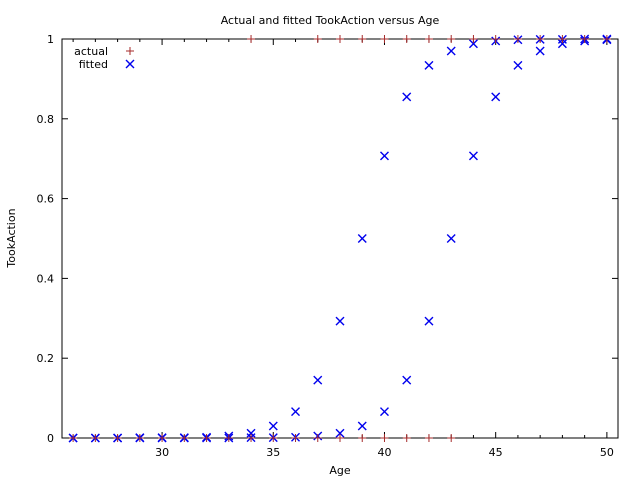  What do you see at coordinates (93, 64) in the screenshot?
I see `legend-label-fitted: fitted` at bounding box center [93, 64].